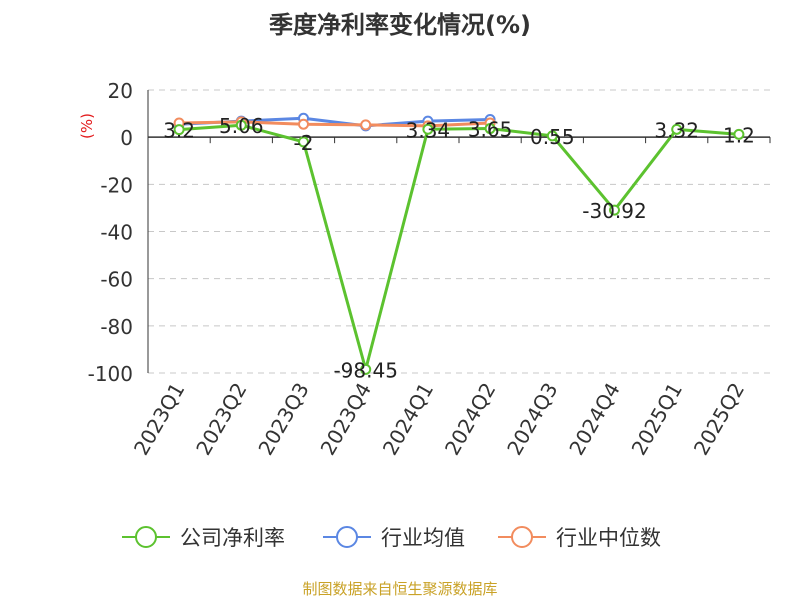 Image resolution: width=800 pixels, height=604 pixels. What do you see at coordinates (594, 419) in the screenshot?
I see `x-tick-label: 2024Q4` at bounding box center [594, 419].